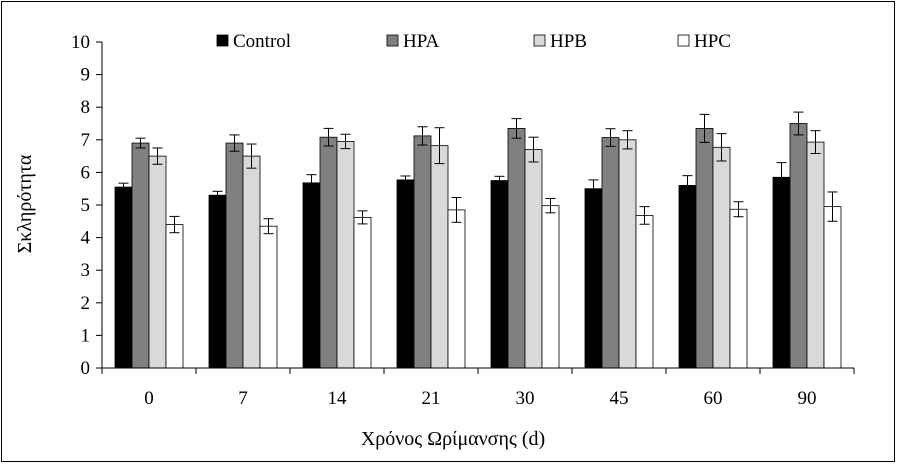 This screenshot has height=465, width=898. What do you see at coordinates (86, 270) in the screenshot?
I see `y-tick-label: 3` at bounding box center [86, 270].